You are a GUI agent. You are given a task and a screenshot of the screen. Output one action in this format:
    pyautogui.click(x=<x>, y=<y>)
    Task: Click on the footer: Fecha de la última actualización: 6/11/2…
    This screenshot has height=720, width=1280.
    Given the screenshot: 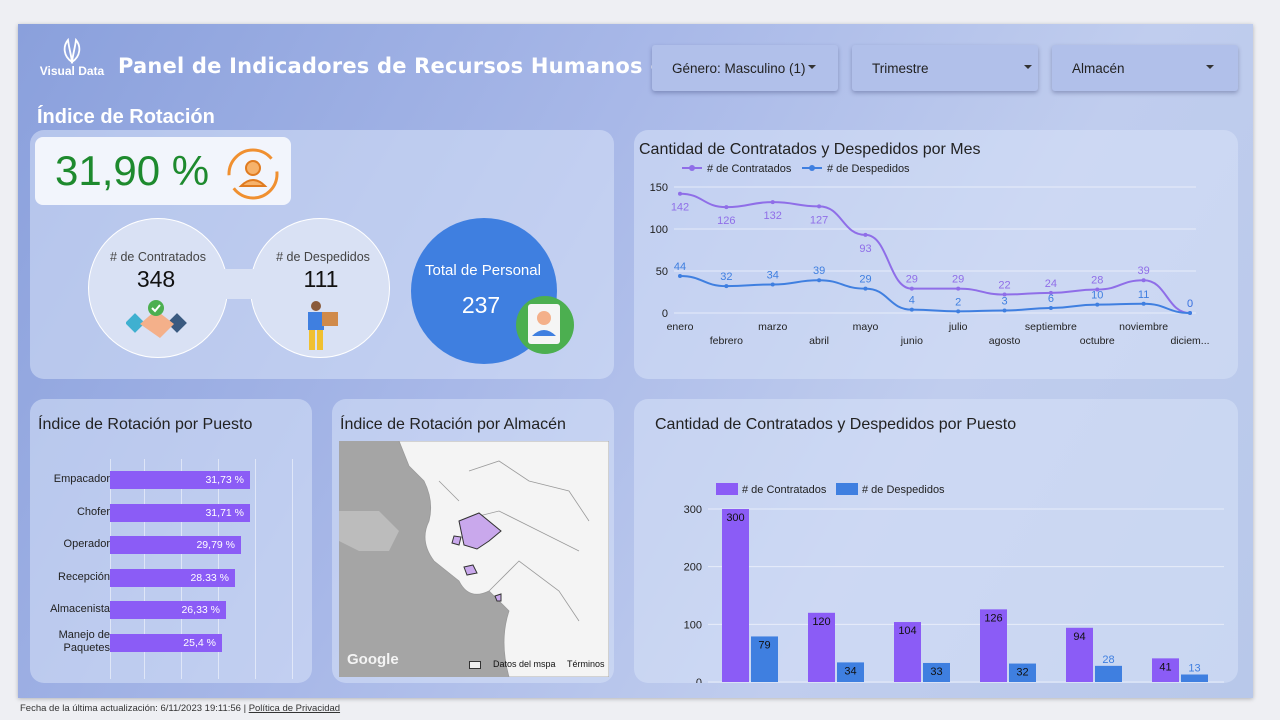 What is the action you would take?
    pyautogui.click(x=180, y=708)
    